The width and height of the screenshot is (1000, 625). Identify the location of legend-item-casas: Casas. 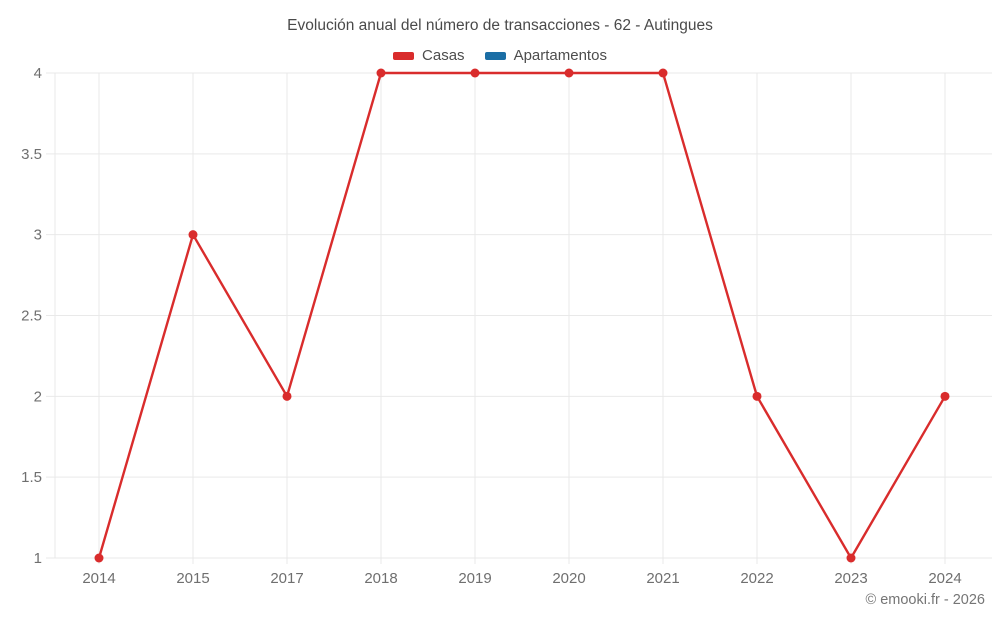
(429, 55).